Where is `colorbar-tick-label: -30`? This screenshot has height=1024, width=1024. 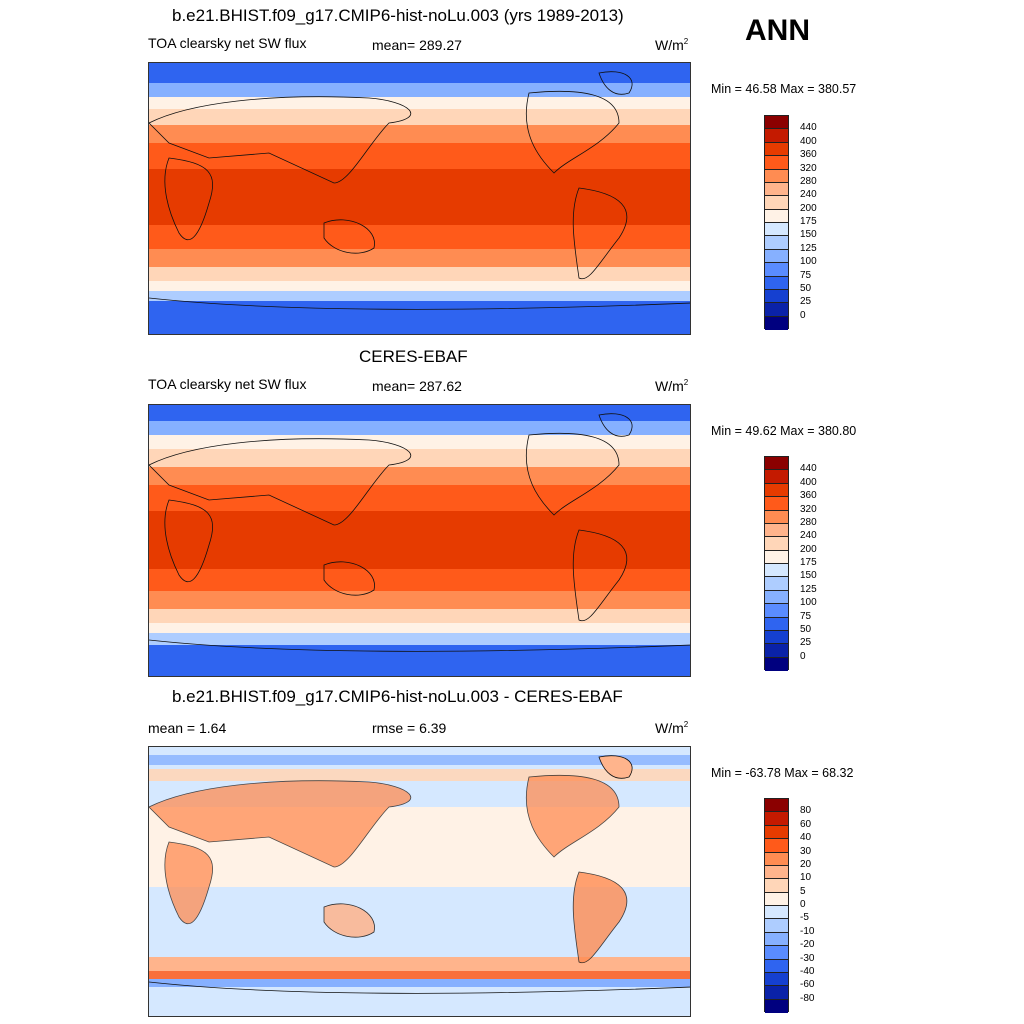
colorbar-tick-label: -30 is located at coordinates (807, 958).